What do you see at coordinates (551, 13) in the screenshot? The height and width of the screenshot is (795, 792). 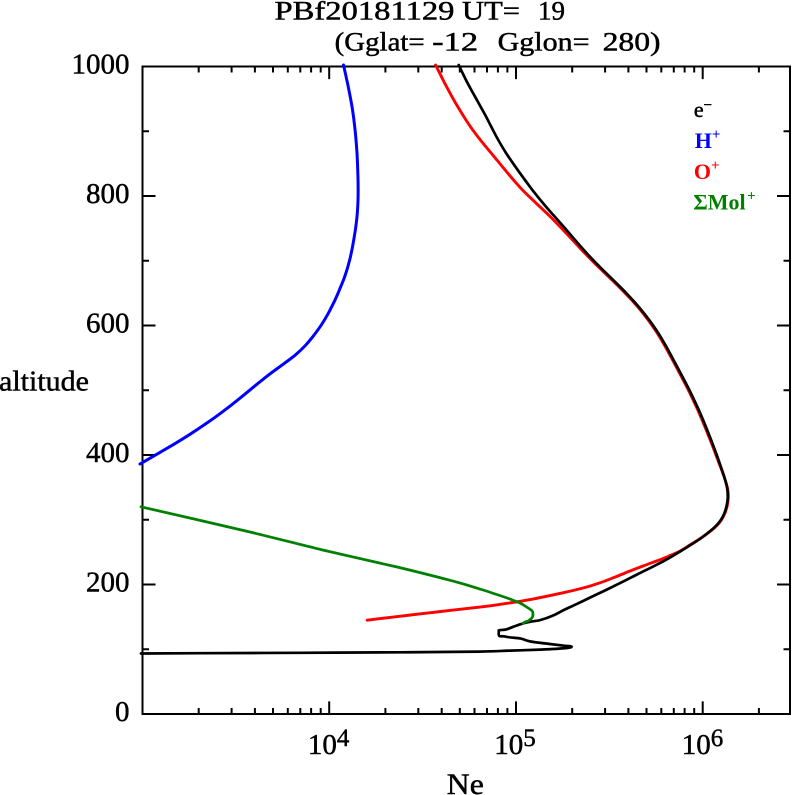 I see `svg-text: 19` at bounding box center [551, 13].